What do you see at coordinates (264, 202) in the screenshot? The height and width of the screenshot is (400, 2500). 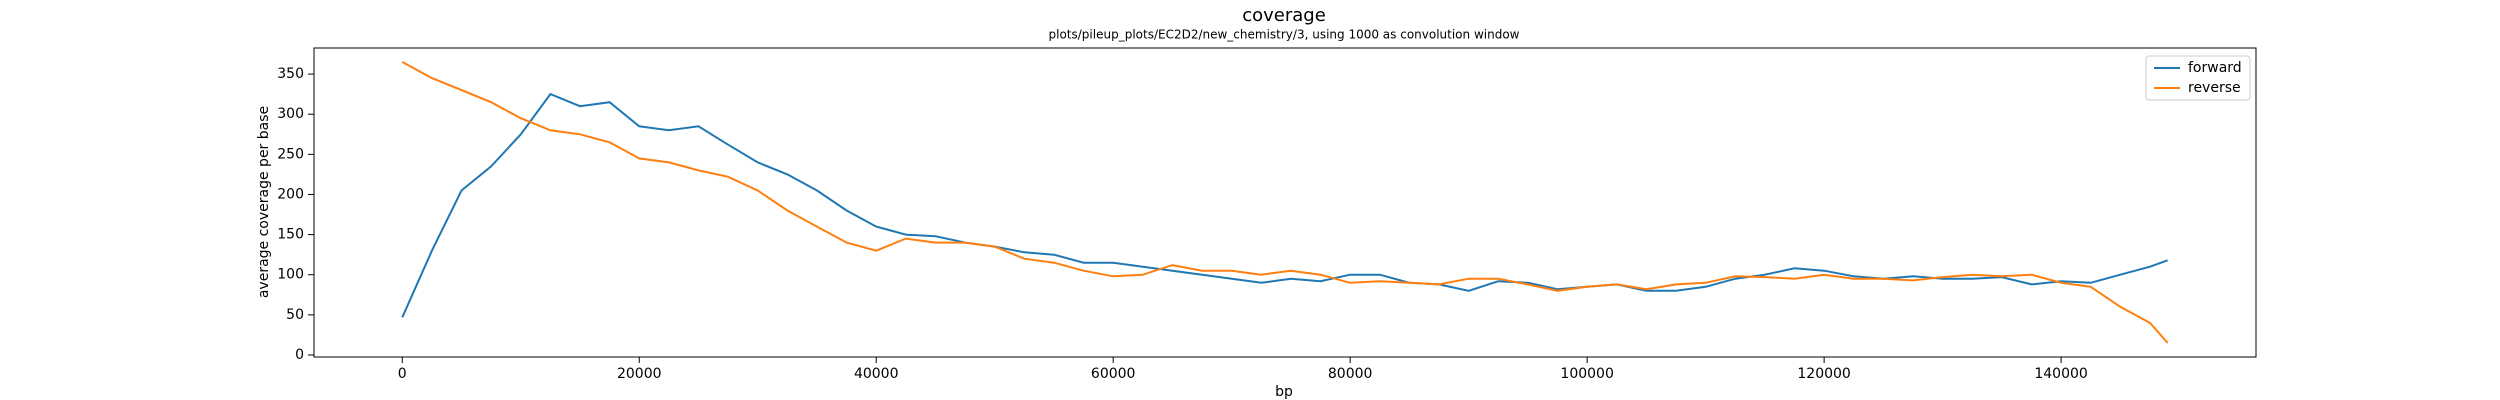 I see `y-axis-label: average coverage per base` at bounding box center [264, 202].